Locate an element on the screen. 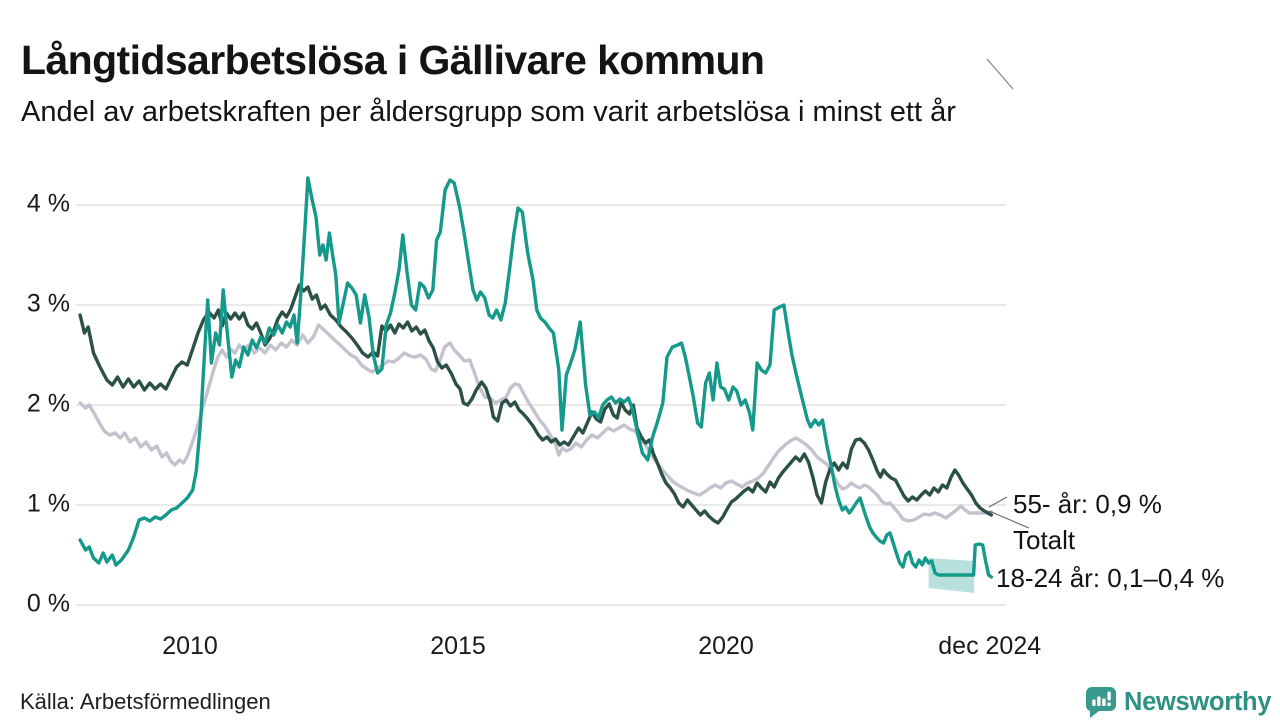  end-label-18-24-ar: 18-24 år: 0,1–0,4 % is located at coordinates (1110, 578).